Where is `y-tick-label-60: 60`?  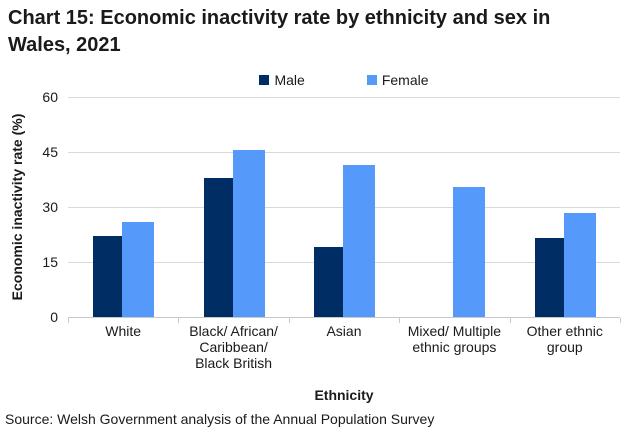 y-tick-label-60: 60 is located at coordinates (50, 97).